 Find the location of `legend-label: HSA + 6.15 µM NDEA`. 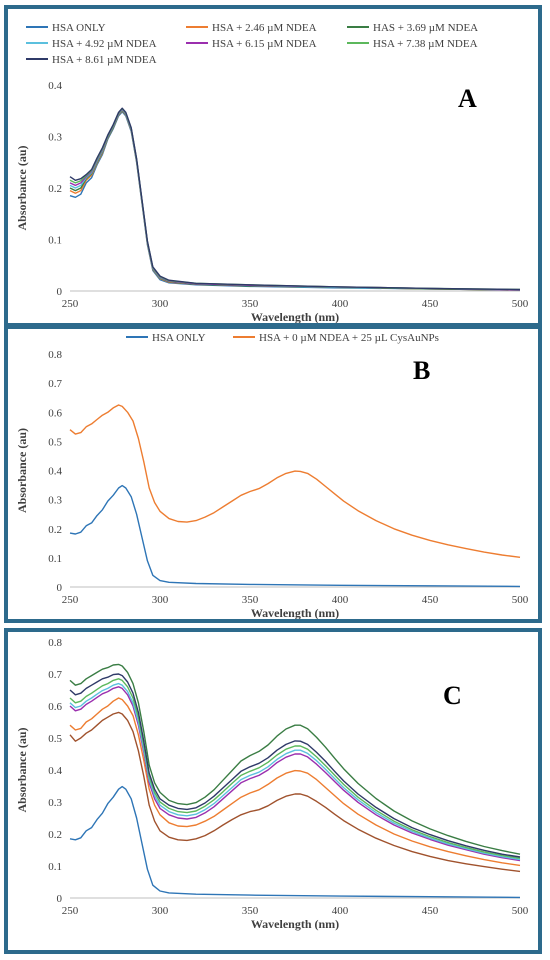

legend-label: HSA + 6.15 µM NDEA is located at coordinates (264, 44).